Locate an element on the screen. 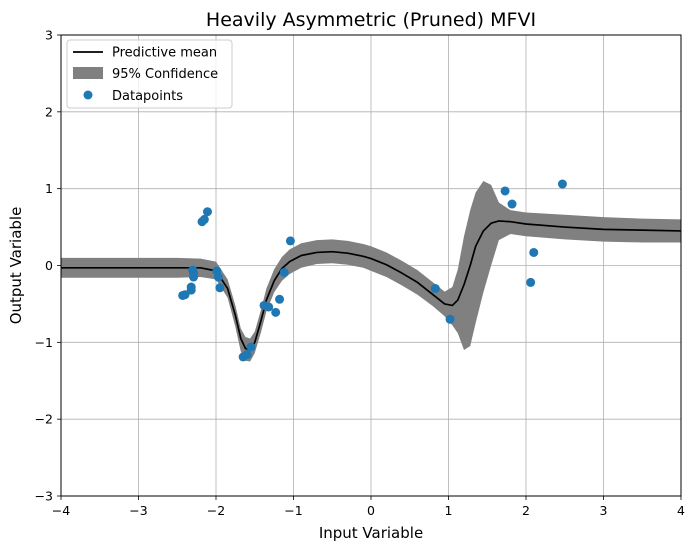 The height and width of the screenshot is (550, 695). x-tick-label: 1 is located at coordinates (449, 510).